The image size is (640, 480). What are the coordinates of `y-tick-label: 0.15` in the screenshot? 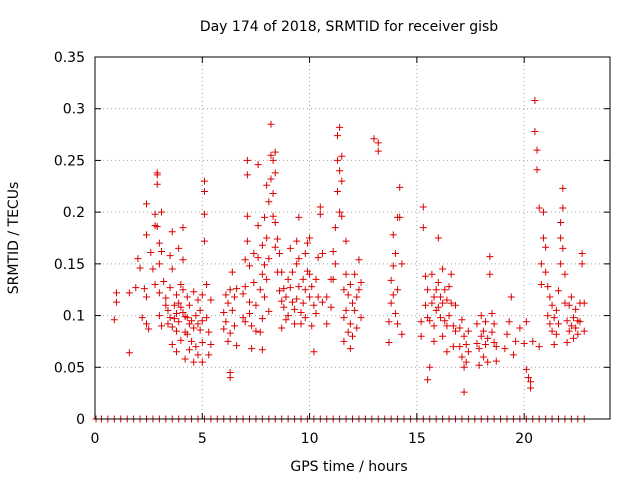 It's located at (69, 265).